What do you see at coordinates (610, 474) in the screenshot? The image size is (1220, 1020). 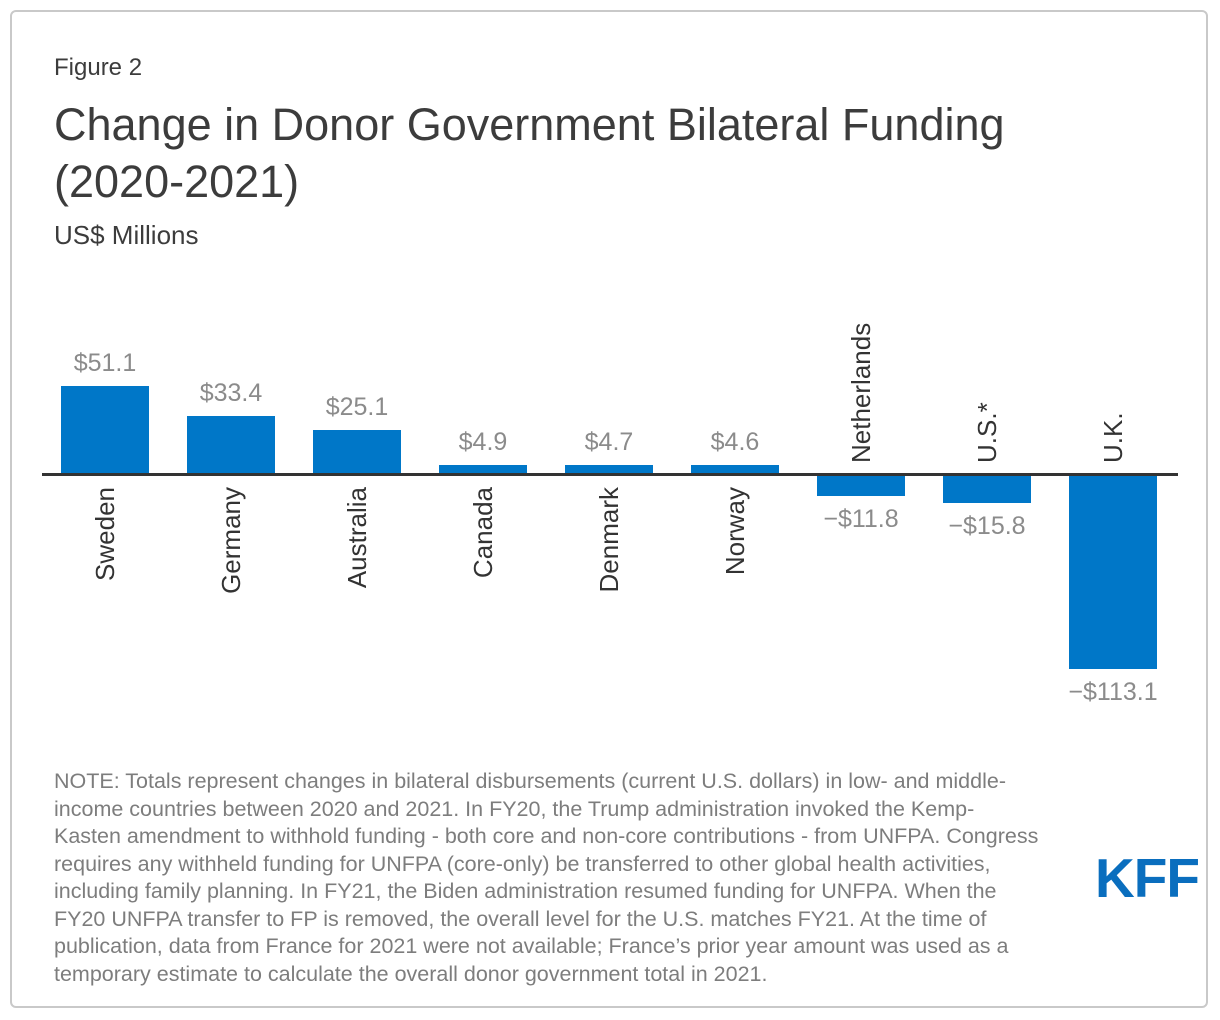 I see `x-axis-line` at bounding box center [610, 474].